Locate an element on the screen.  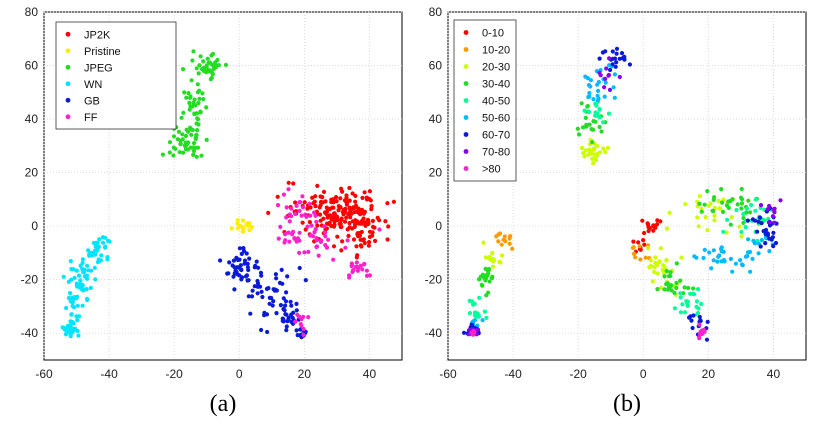
legend-label: Pristine is located at coordinates (102, 52).